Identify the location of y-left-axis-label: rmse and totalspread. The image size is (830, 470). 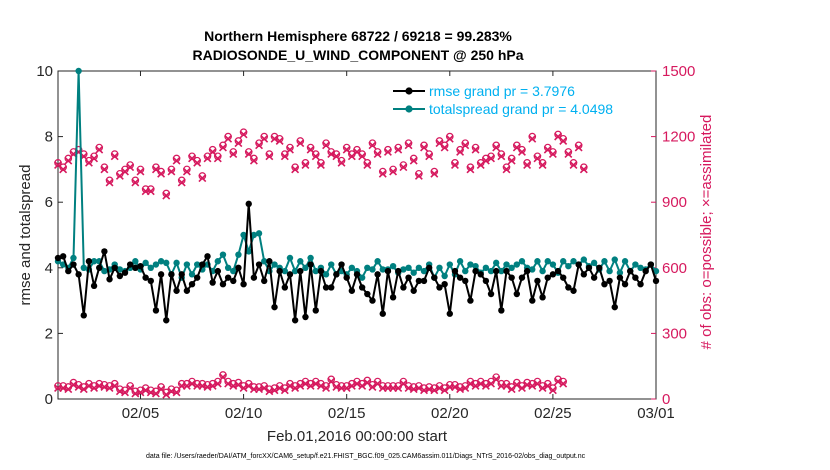
(25, 235).